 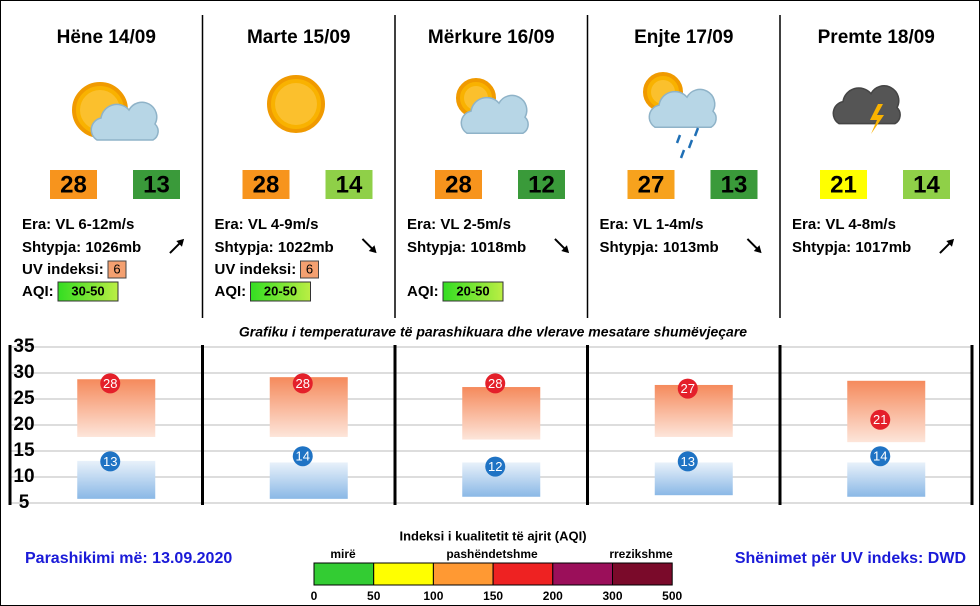 I want to click on day-name: Marte 15/09, so click(x=299, y=37).